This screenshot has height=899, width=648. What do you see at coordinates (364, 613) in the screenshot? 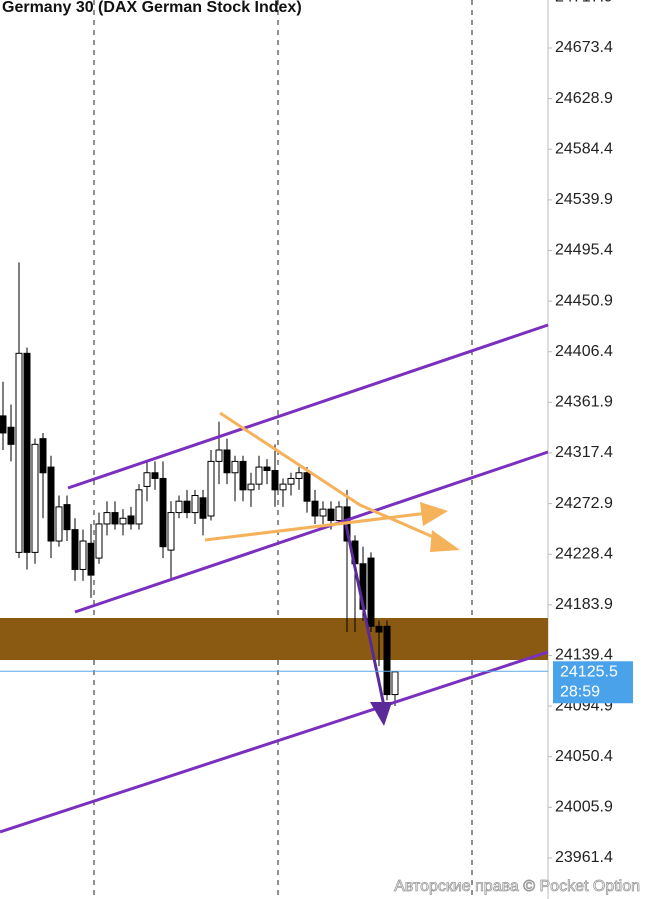
I see `arrow-line` at bounding box center [364, 613].